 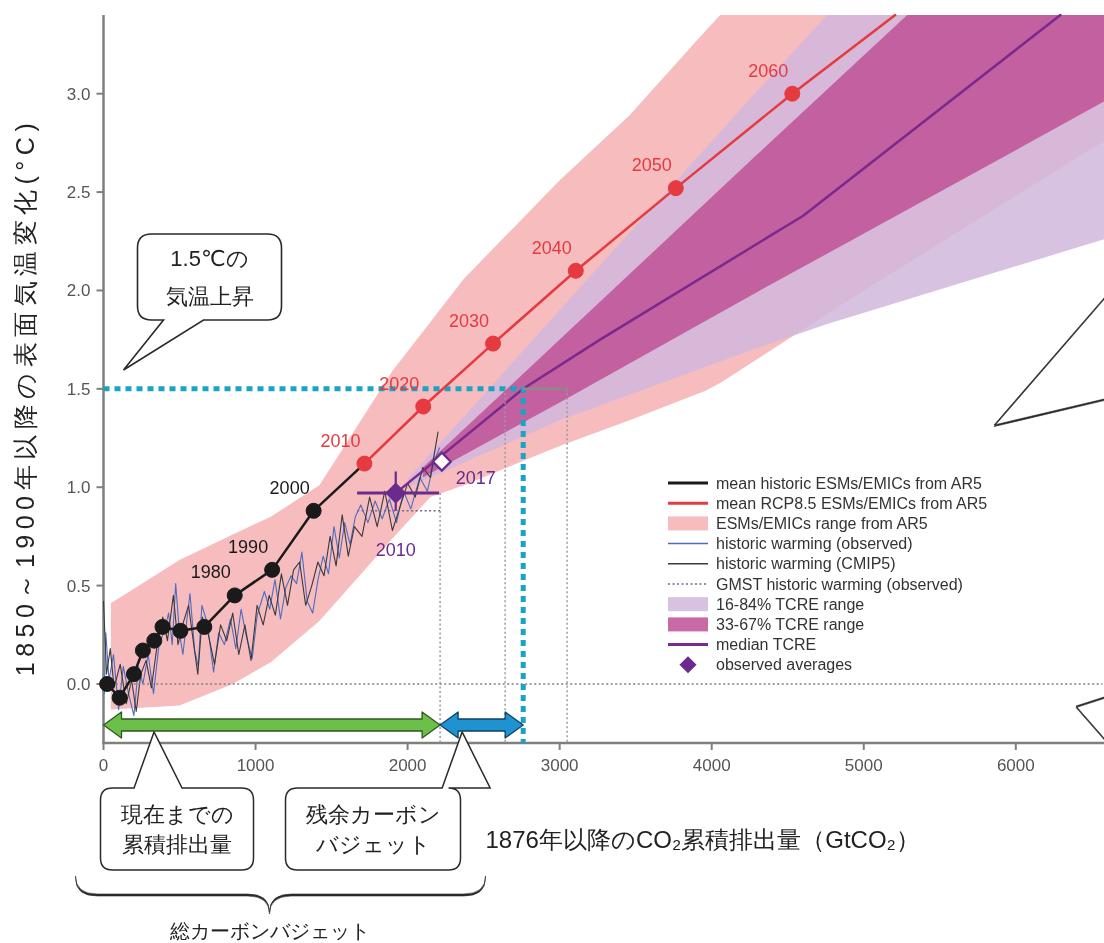 What do you see at coordinates (209, 277) in the screenshot?
I see `annotation: 1.5℃の気温上昇` at bounding box center [209, 277].